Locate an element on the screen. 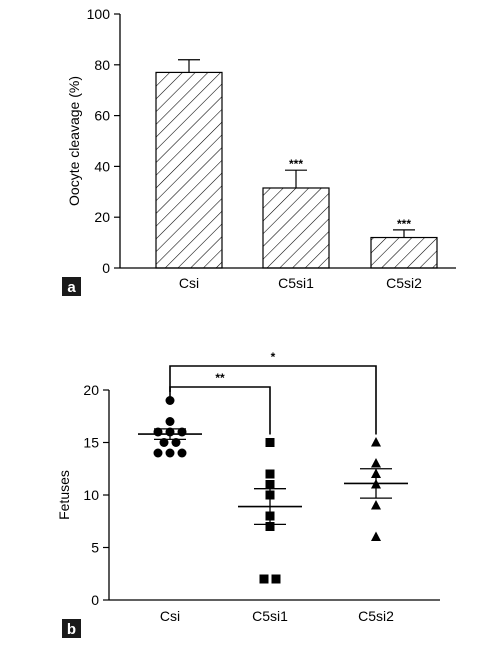 The height and width of the screenshot is (647, 486). panel-b-points is located at coordinates (267, 490).